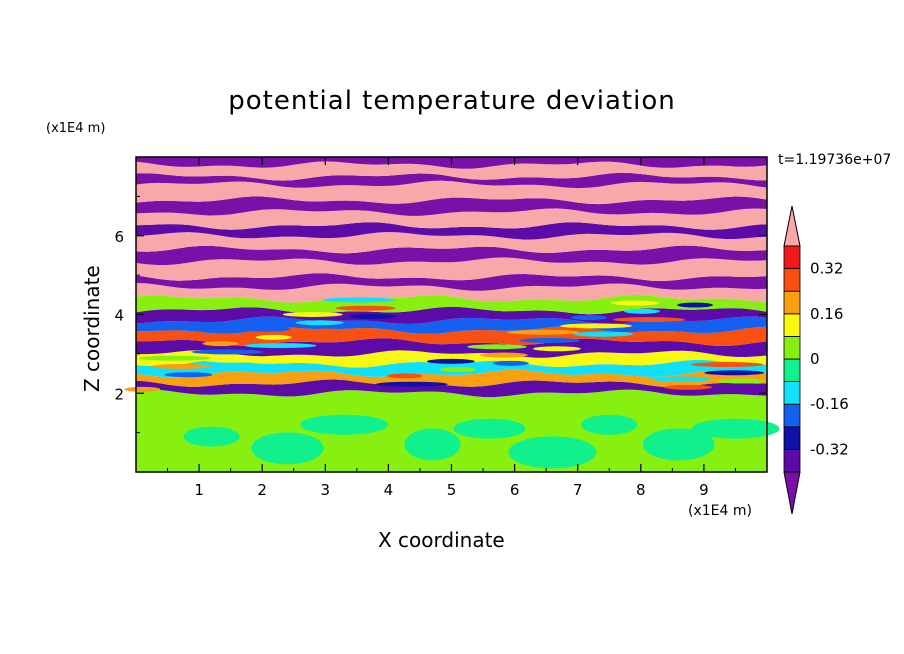 This screenshot has height=654, width=904. What do you see at coordinates (452, 101) in the screenshot?
I see `chart-title: potential temperature deviation` at bounding box center [452, 101].